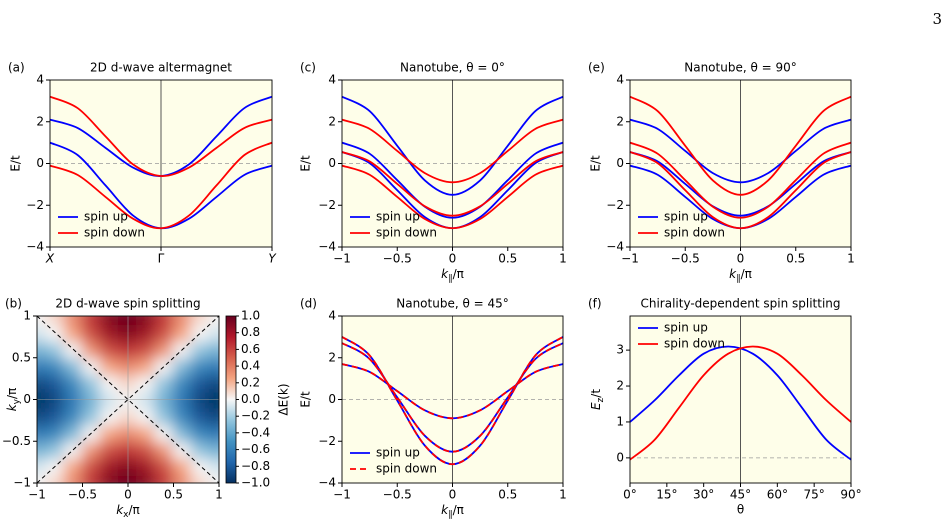 This screenshot has width=952, height=527. I want to click on colorbar-tick-label: −0.8, so click(255, 466).